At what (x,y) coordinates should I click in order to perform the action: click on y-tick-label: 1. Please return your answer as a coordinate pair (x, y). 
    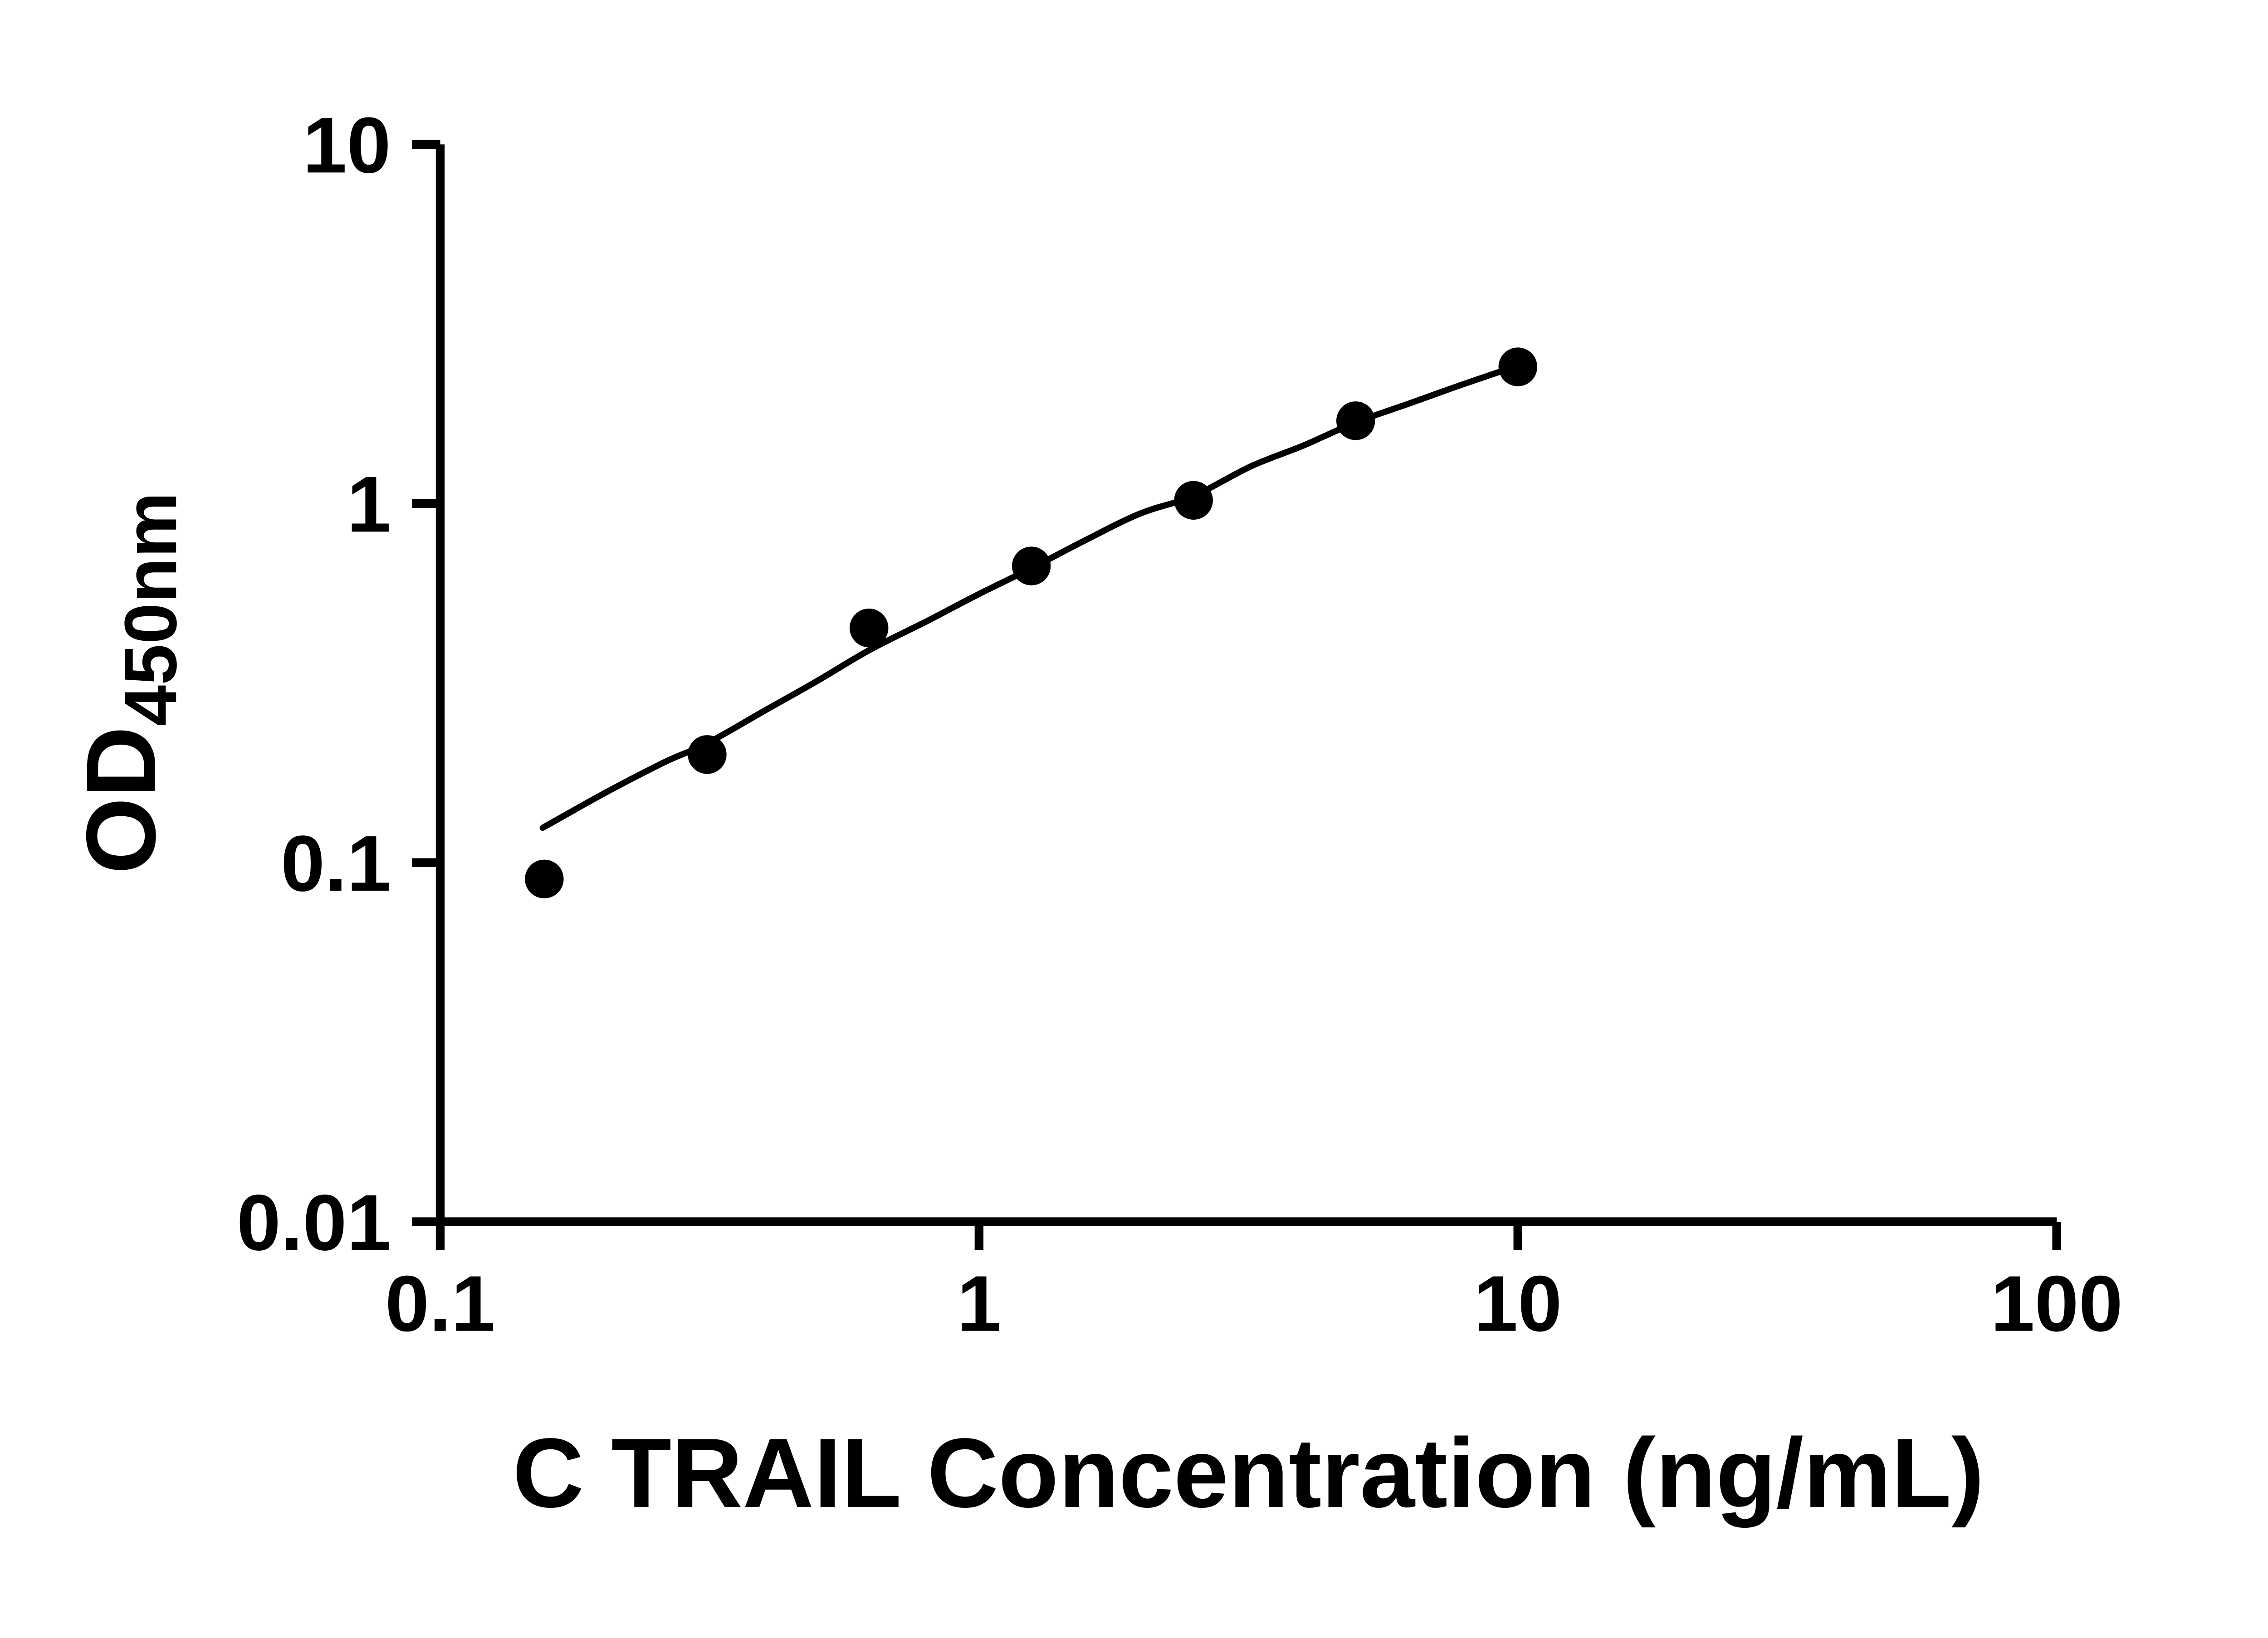
    Looking at the image, I should click on (369, 505).